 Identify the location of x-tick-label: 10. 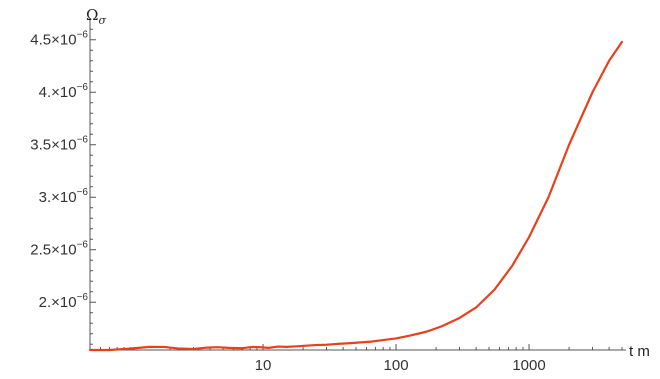
(263, 365).